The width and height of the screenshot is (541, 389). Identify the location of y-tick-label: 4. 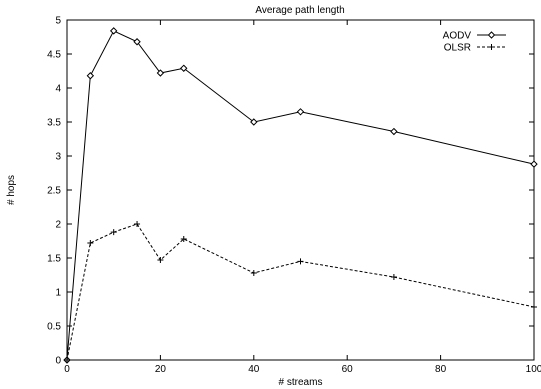
(58, 89).